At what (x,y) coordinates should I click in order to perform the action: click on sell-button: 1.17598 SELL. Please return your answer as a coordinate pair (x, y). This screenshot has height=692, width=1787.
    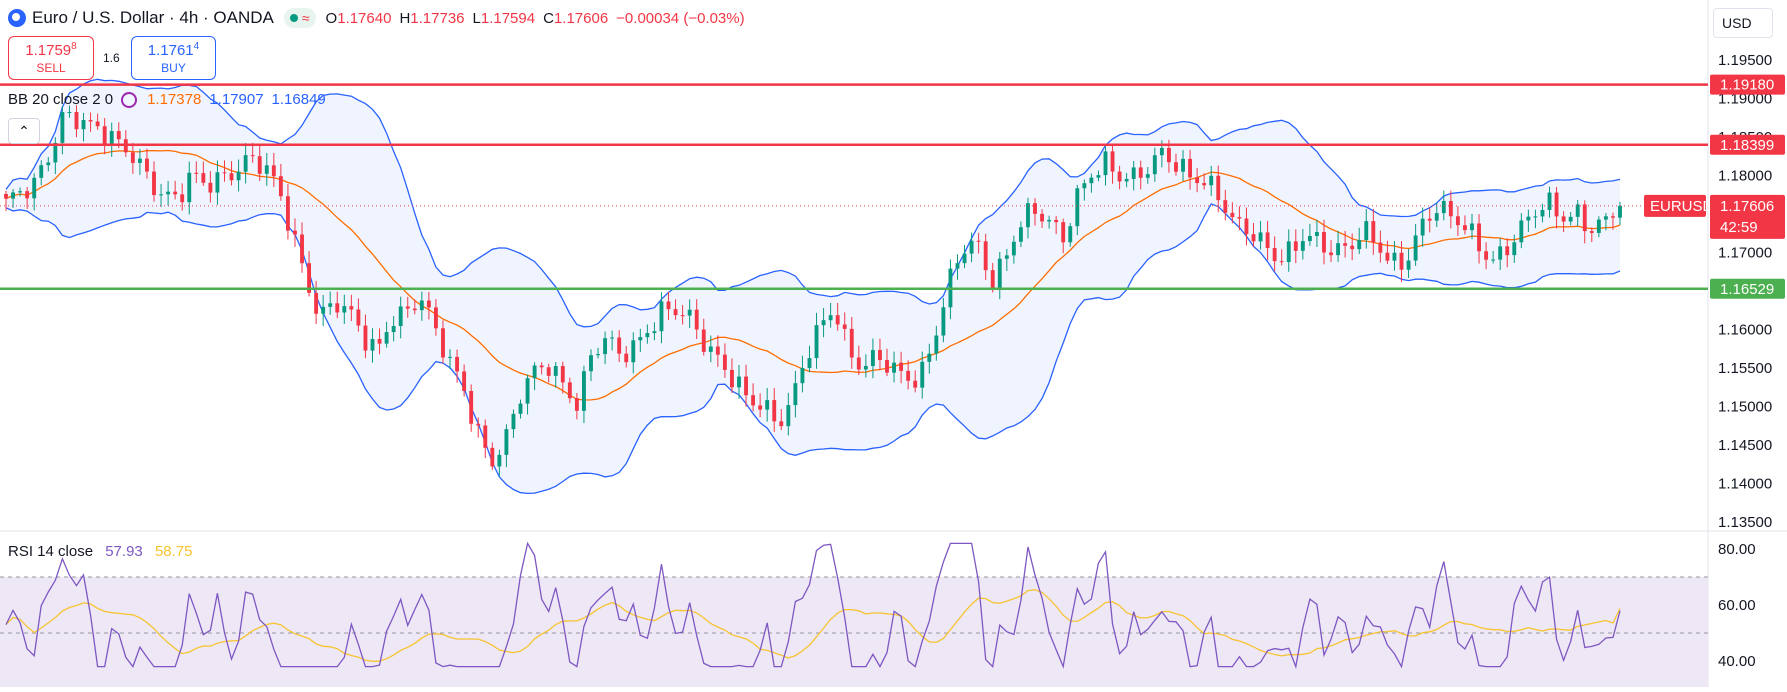
    Looking at the image, I should click on (51, 58).